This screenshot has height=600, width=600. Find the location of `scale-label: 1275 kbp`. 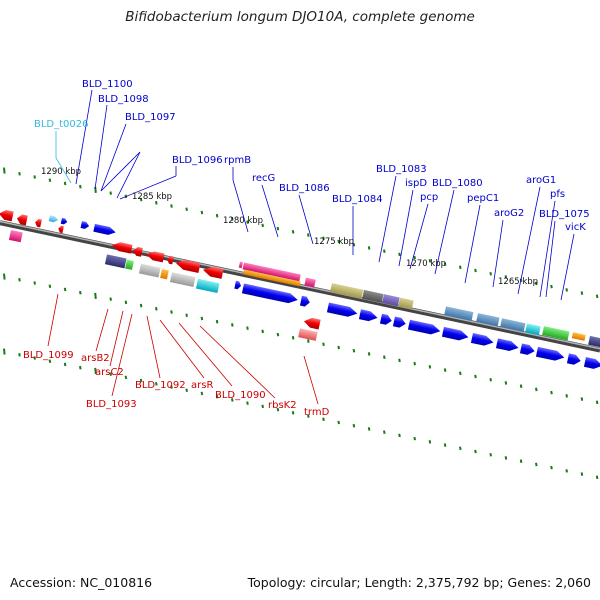

scale-label: 1275 kbp is located at coordinates (334, 242).